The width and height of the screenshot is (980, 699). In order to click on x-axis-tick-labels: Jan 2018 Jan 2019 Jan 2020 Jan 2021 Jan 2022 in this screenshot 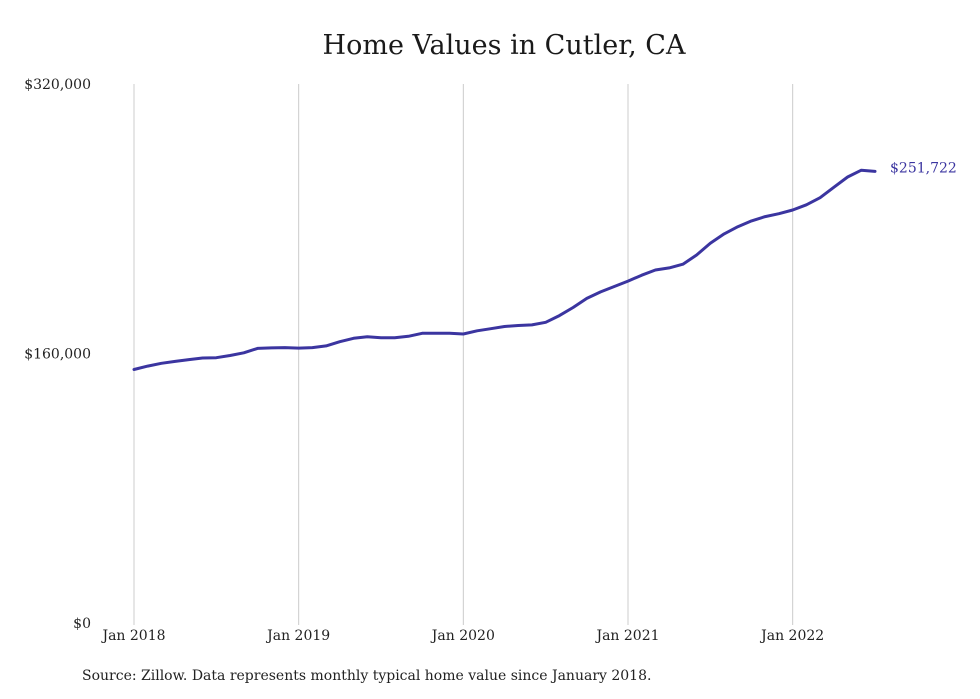, I will do `click(462, 636)`.